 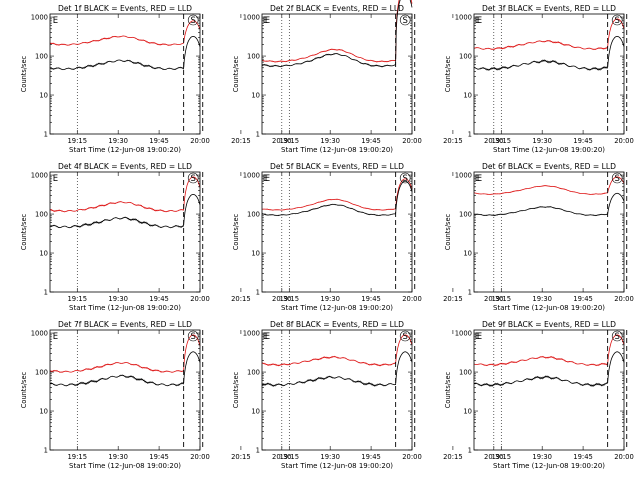 What do you see at coordinates (549, 166) in the screenshot?
I see `panel-title: Det 6f BLACK = Events, RED = LLD` at bounding box center [549, 166].